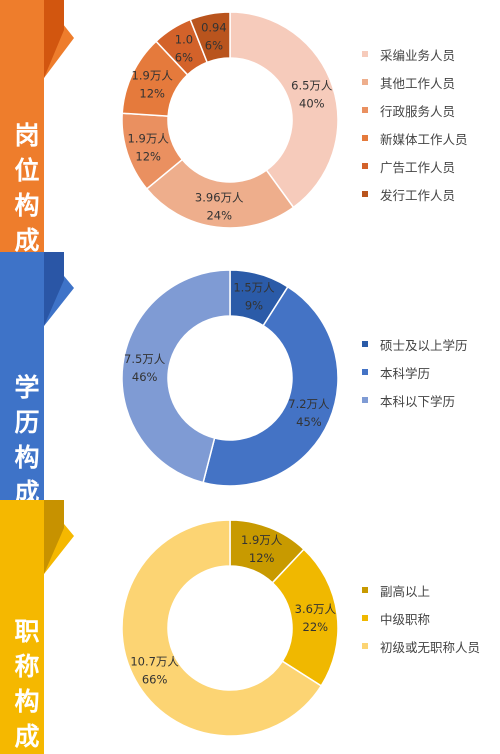 The image size is (500, 754). I want to click on legend-item: 采编业务人员, so click(415, 54).